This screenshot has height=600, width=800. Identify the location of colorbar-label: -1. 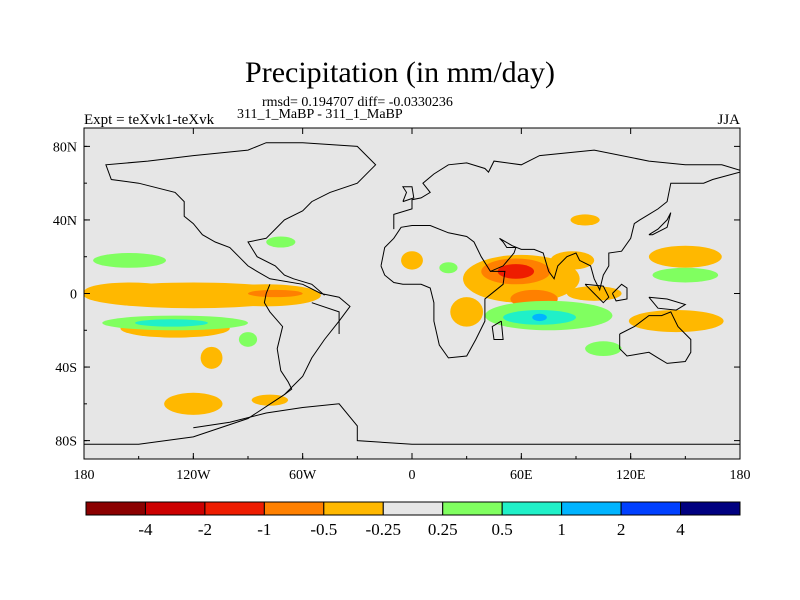
(264, 529).